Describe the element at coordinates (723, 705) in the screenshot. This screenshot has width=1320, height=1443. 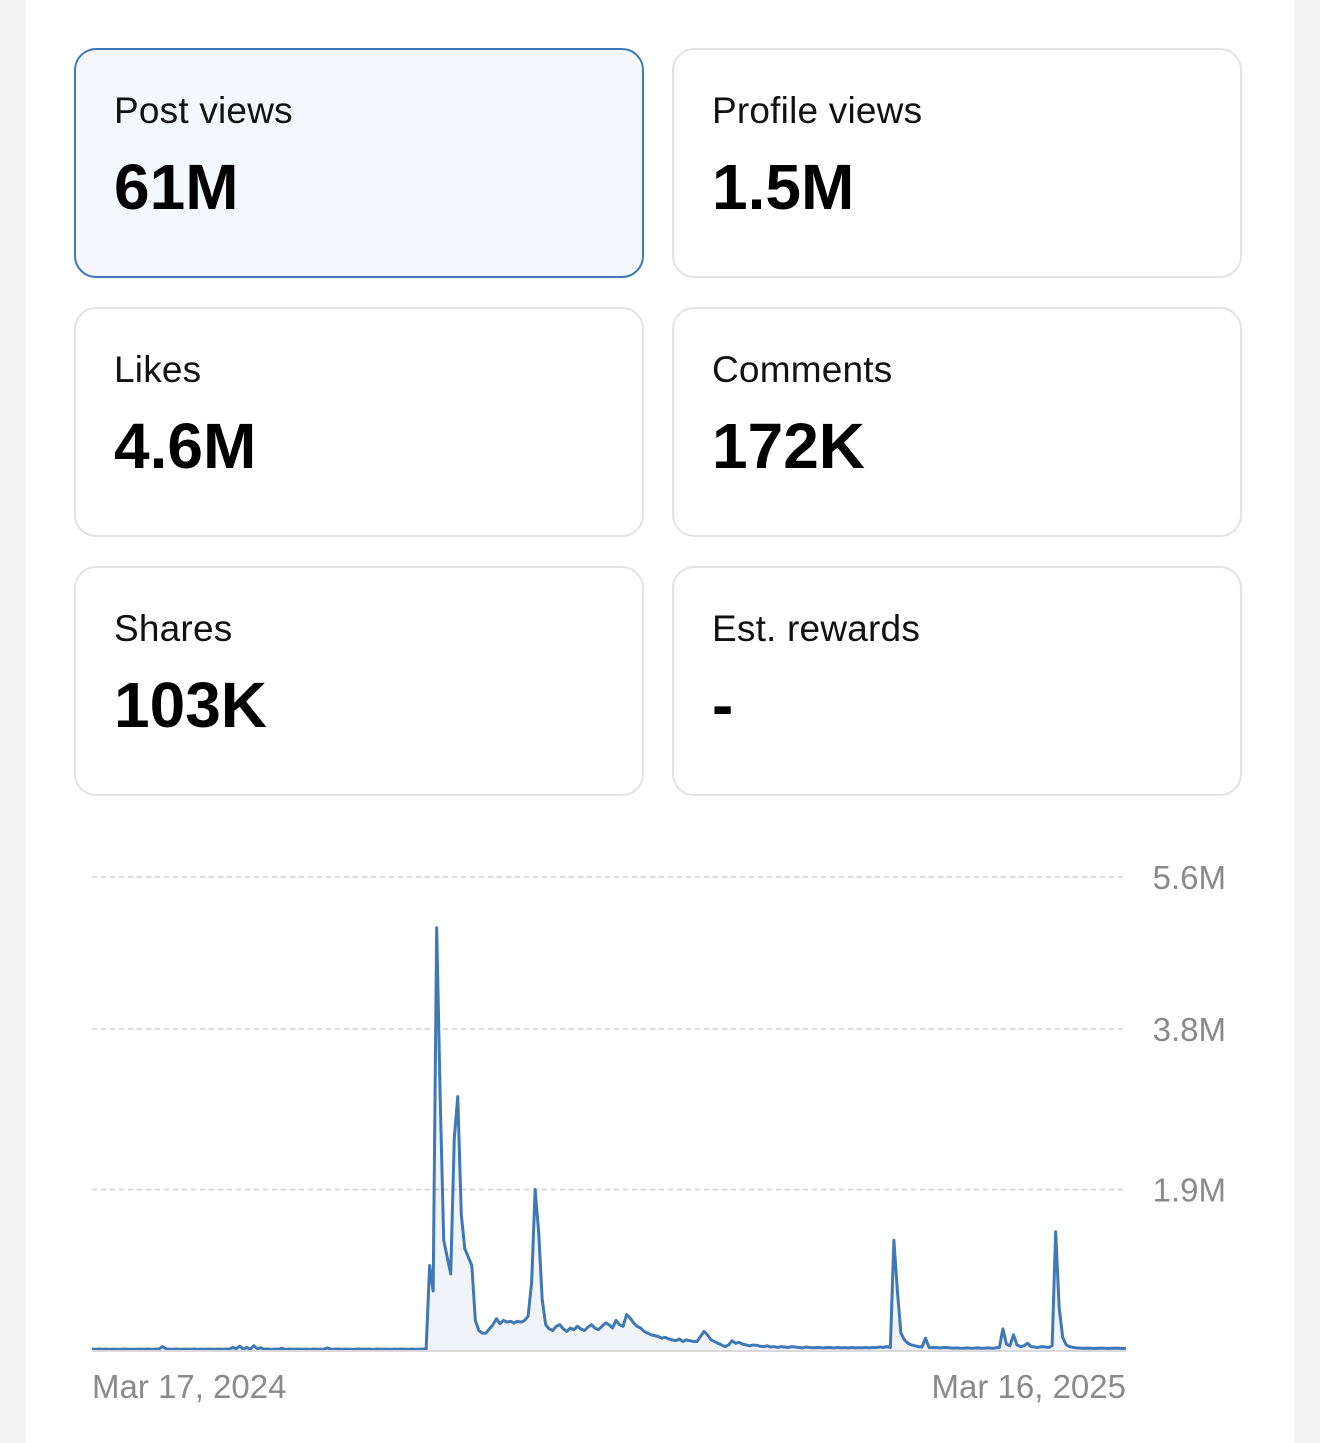
I see `metric-value: -` at that location.